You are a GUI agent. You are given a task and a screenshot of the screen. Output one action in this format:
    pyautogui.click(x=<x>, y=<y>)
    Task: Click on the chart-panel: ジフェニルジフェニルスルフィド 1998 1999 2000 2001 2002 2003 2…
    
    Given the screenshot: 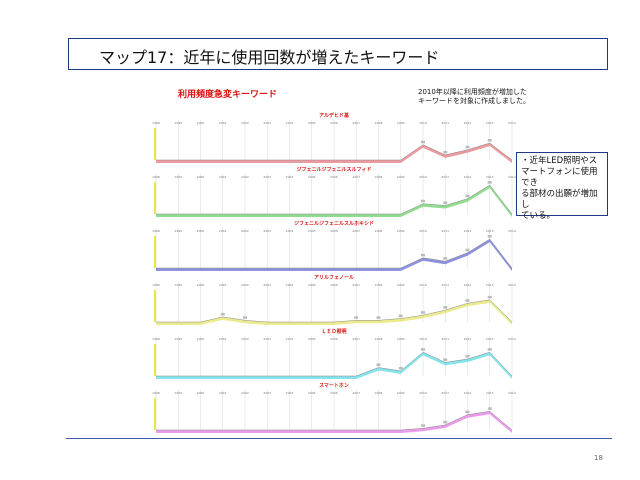 What is the action you would take?
    pyautogui.click(x=334, y=192)
    